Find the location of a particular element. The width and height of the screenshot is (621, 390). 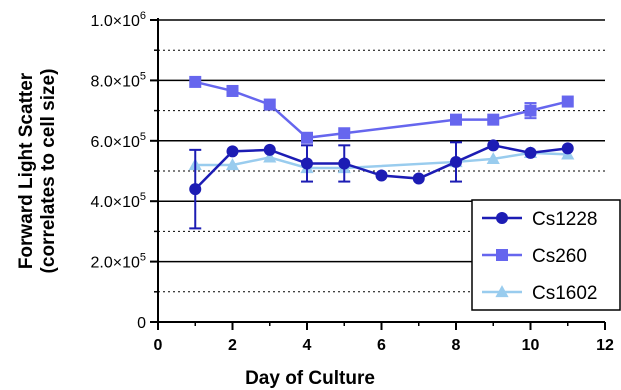

legend-item-cs1602: Cs1602 is located at coordinates (540, 293).